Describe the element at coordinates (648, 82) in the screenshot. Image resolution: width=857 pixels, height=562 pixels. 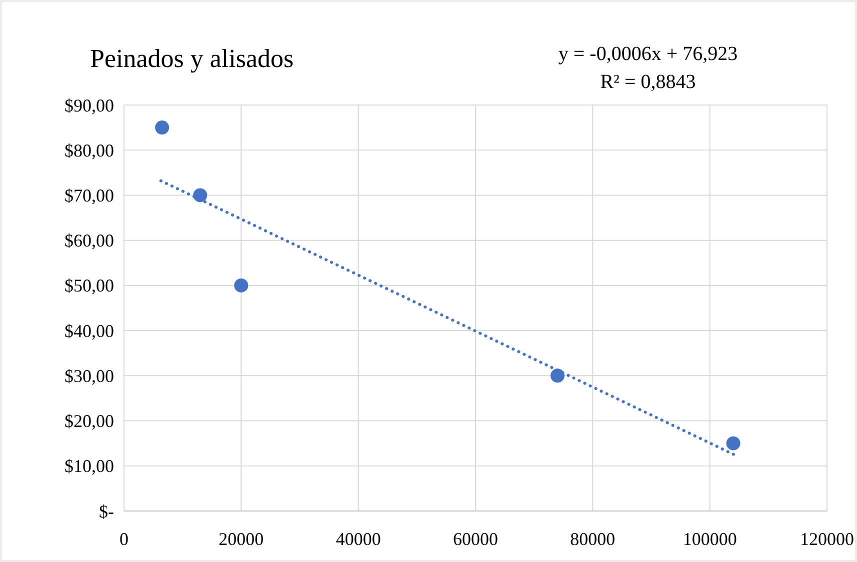
I see `text: R² = 0,8843` at that location.